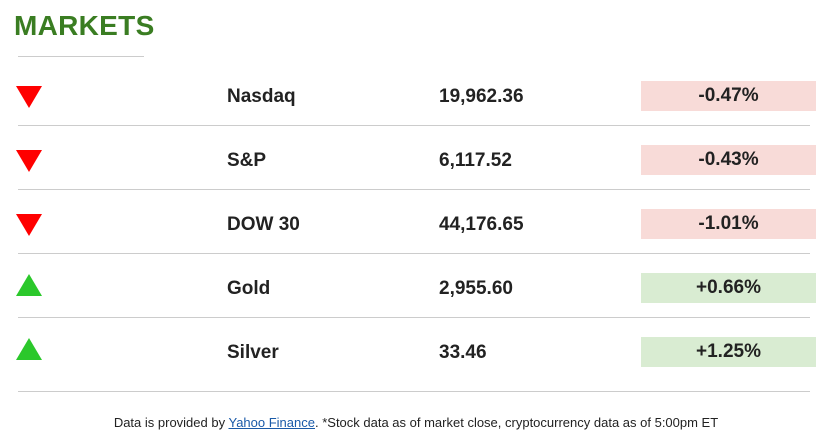 This screenshot has height=440, width=832. Describe the element at coordinates (481, 224) in the screenshot. I see `market-value: 44,176.65` at that location.